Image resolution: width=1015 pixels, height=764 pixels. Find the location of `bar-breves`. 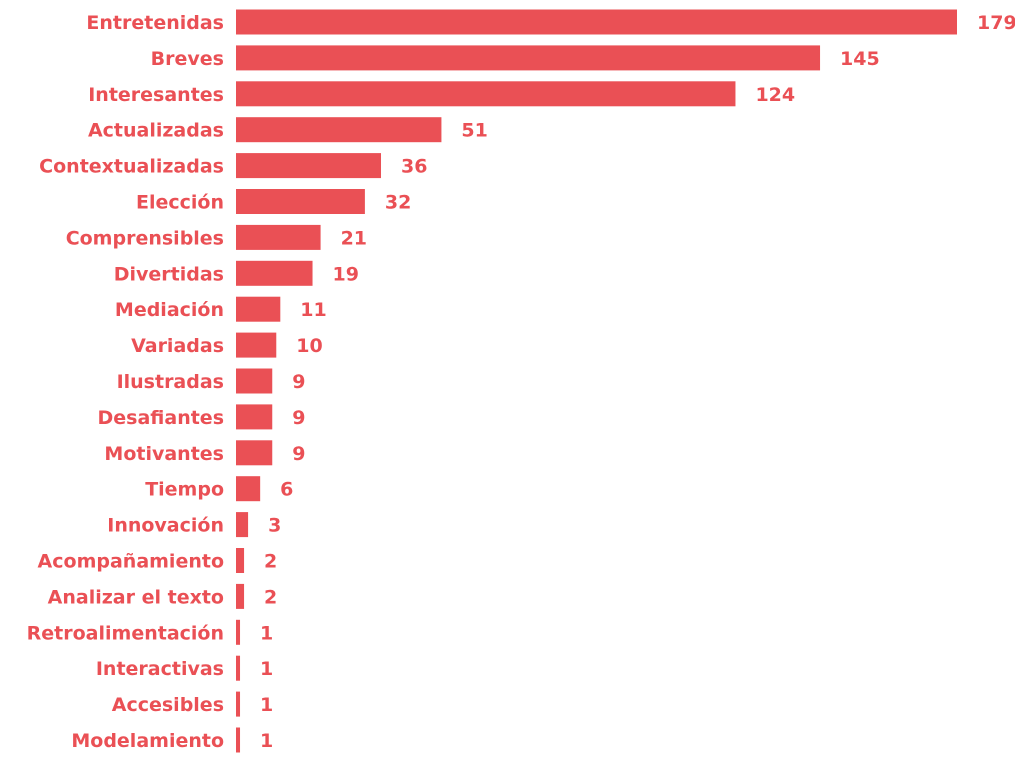

bar-breves is located at coordinates (528, 58).